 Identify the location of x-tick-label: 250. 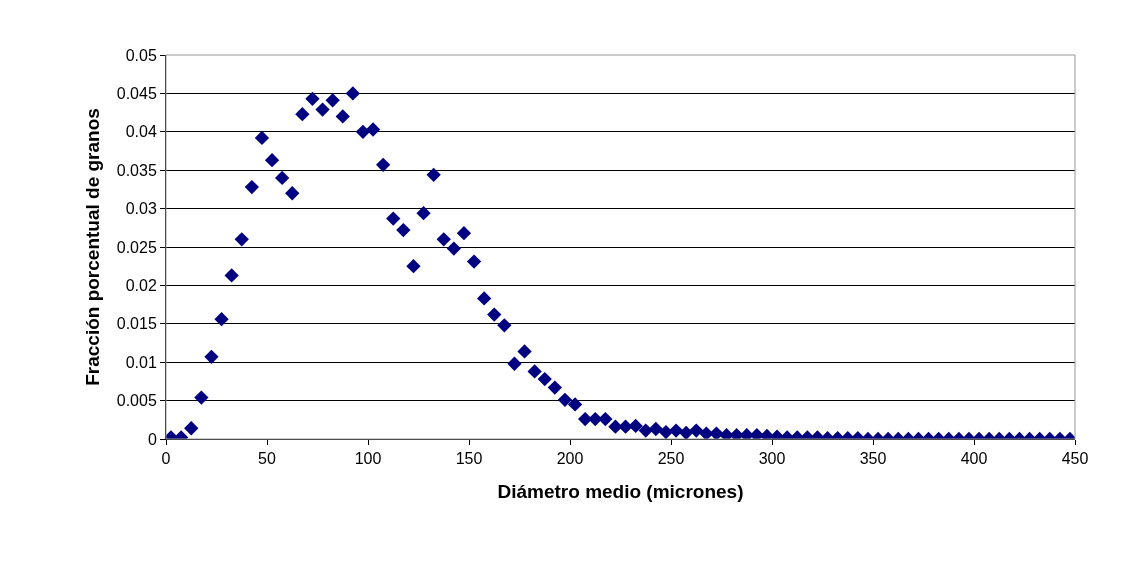
(671, 459).